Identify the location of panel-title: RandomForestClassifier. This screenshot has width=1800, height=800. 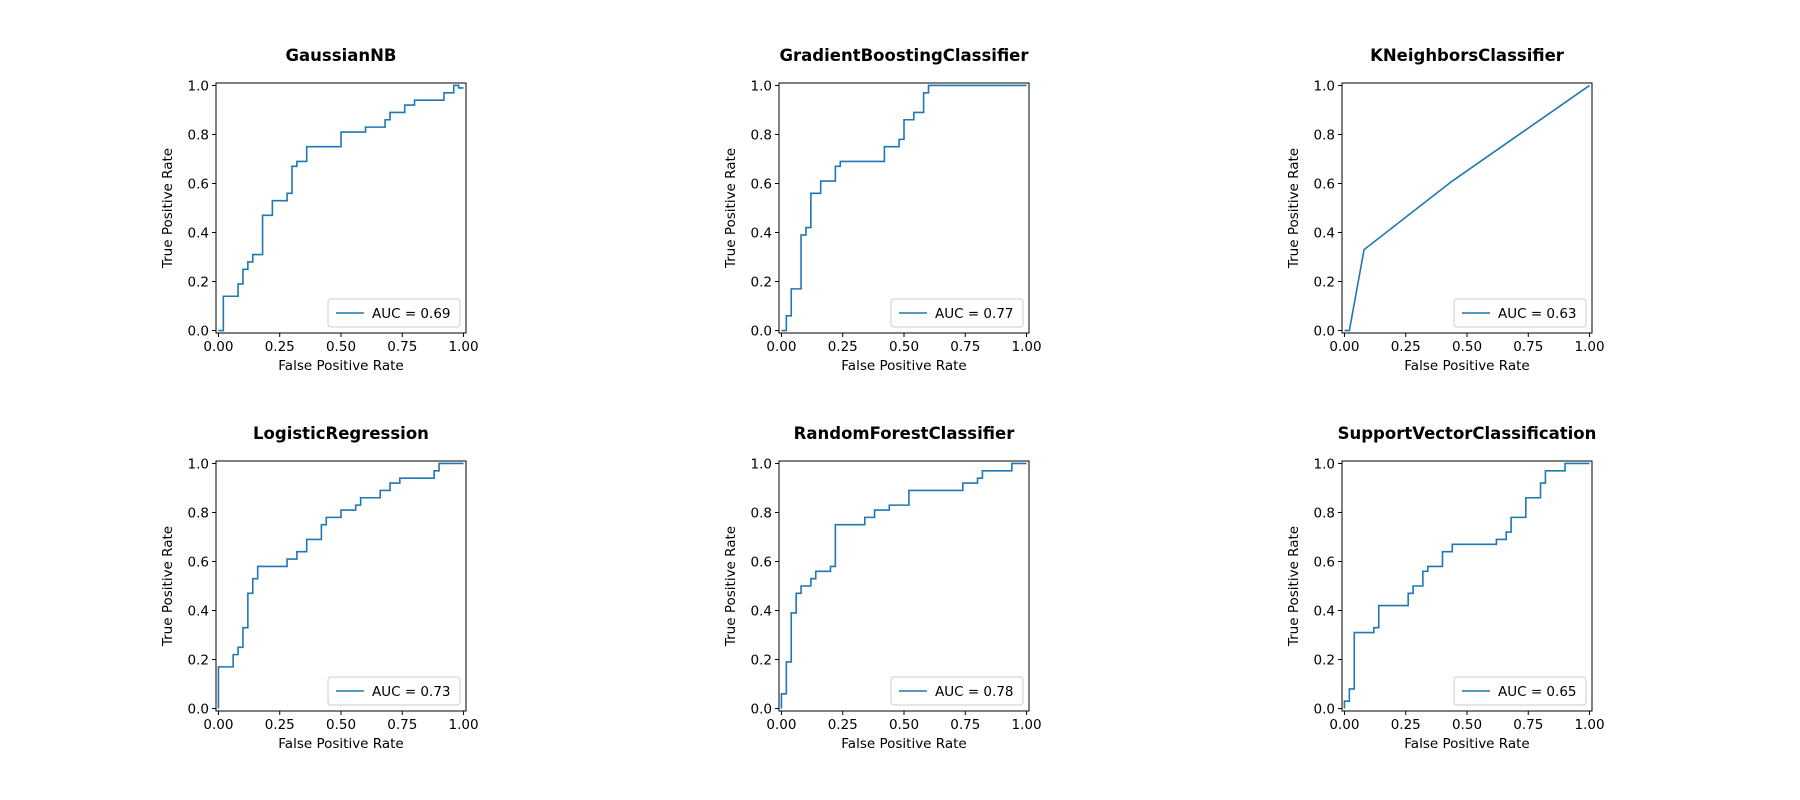
(905, 433).